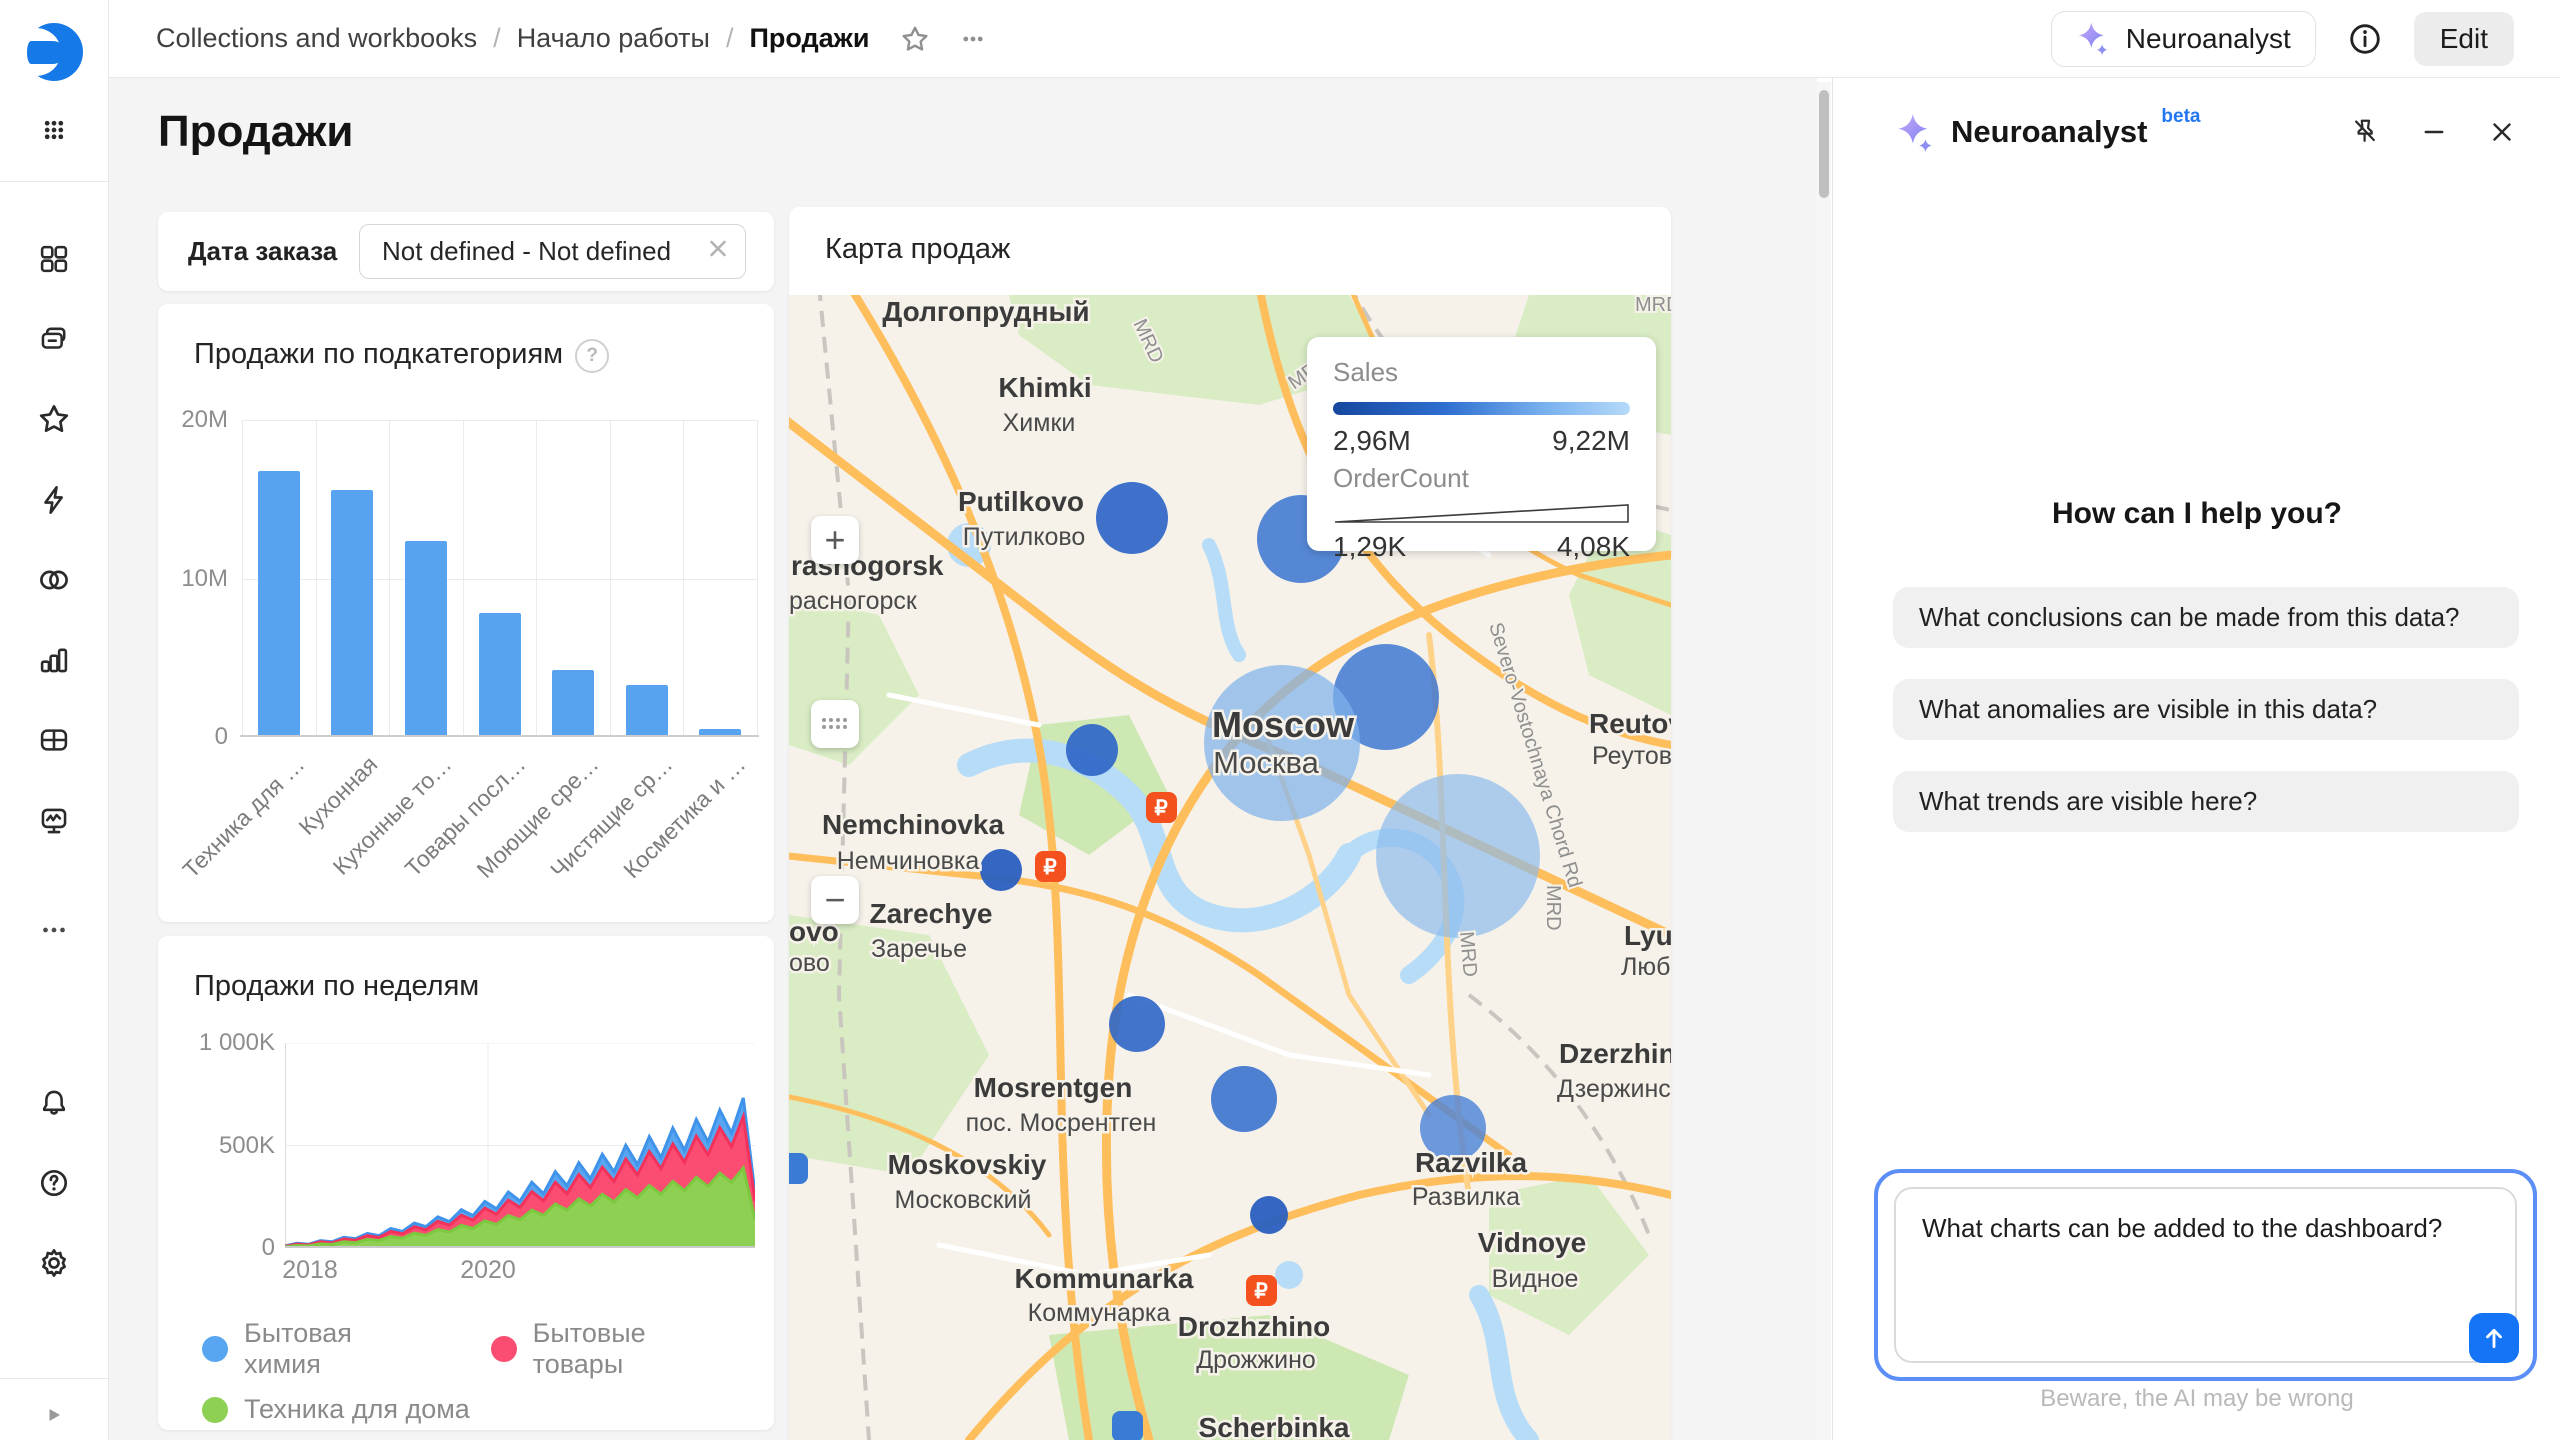 The width and height of the screenshot is (2560, 1440). What do you see at coordinates (1553, 908) in the screenshot?
I see `svg-text: MRD` at bounding box center [1553, 908].